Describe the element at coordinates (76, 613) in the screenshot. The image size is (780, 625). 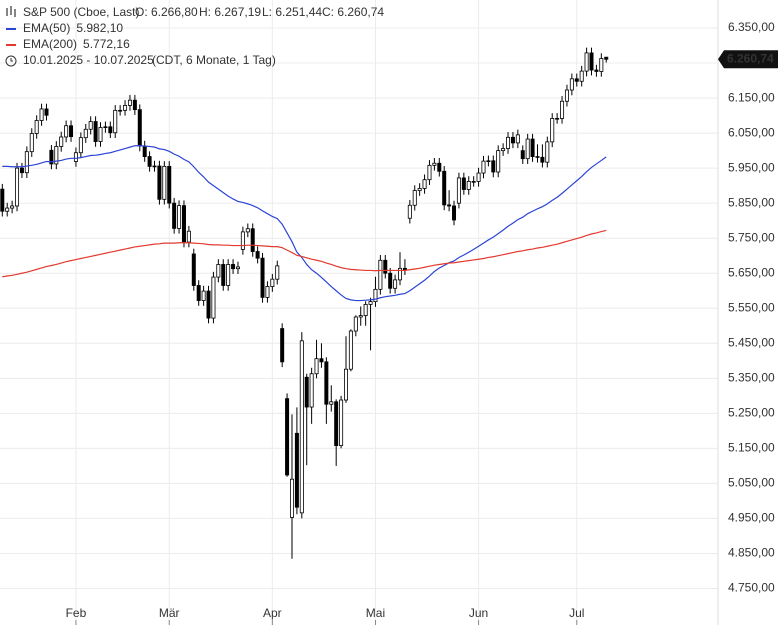
I see `x-tick-label: Feb` at that location.